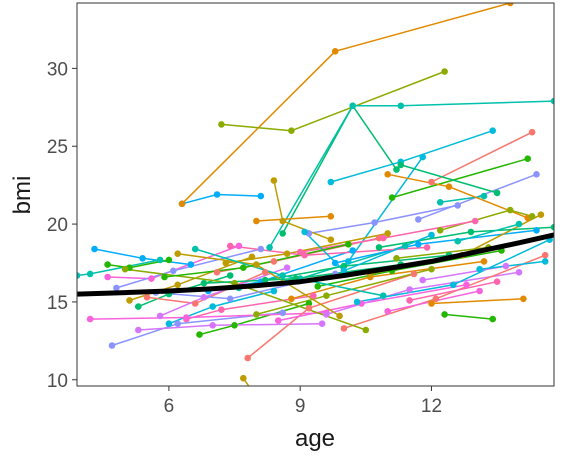 This screenshot has height=458, width=569. What do you see at coordinates (315, 438) in the screenshot?
I see `x-axis-title: age` at bounding box center [315, 438].